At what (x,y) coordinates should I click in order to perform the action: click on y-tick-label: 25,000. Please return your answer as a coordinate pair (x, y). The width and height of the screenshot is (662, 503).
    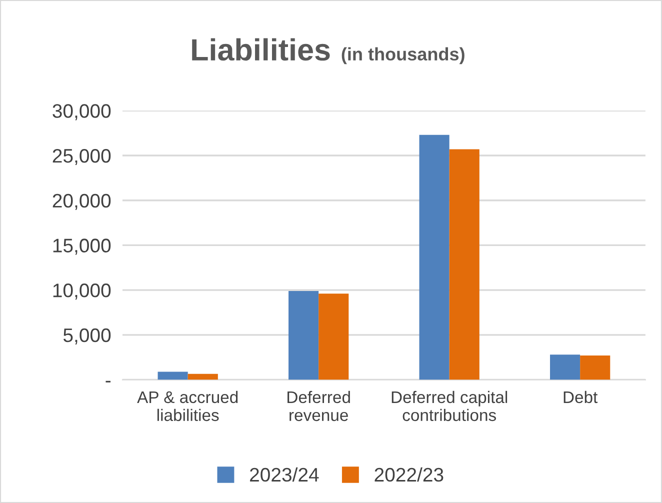
    Looking at the image, I should click on (81, 157).